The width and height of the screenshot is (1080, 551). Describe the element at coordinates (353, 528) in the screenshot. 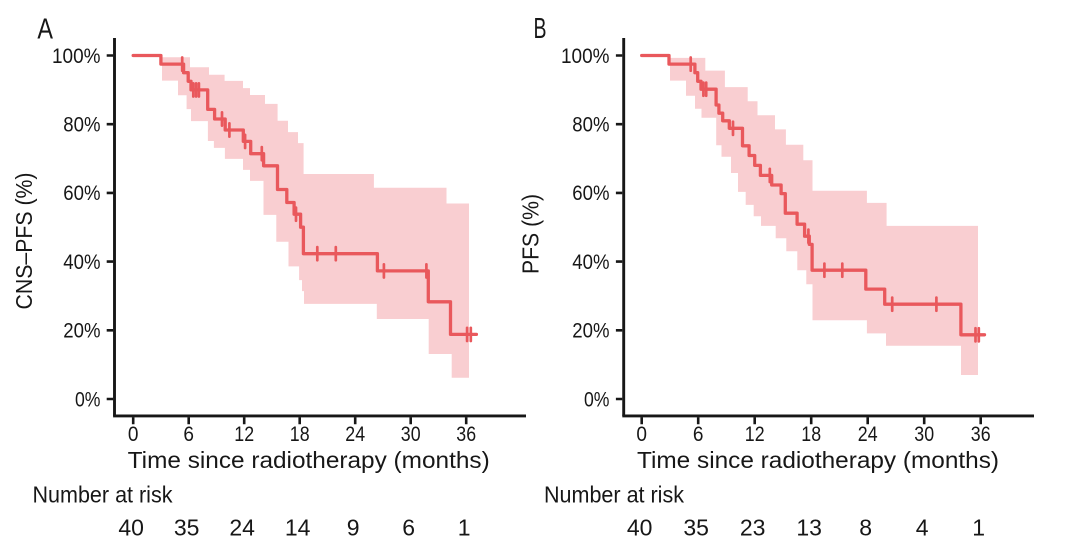

I see `svg-text: 9` at that location.